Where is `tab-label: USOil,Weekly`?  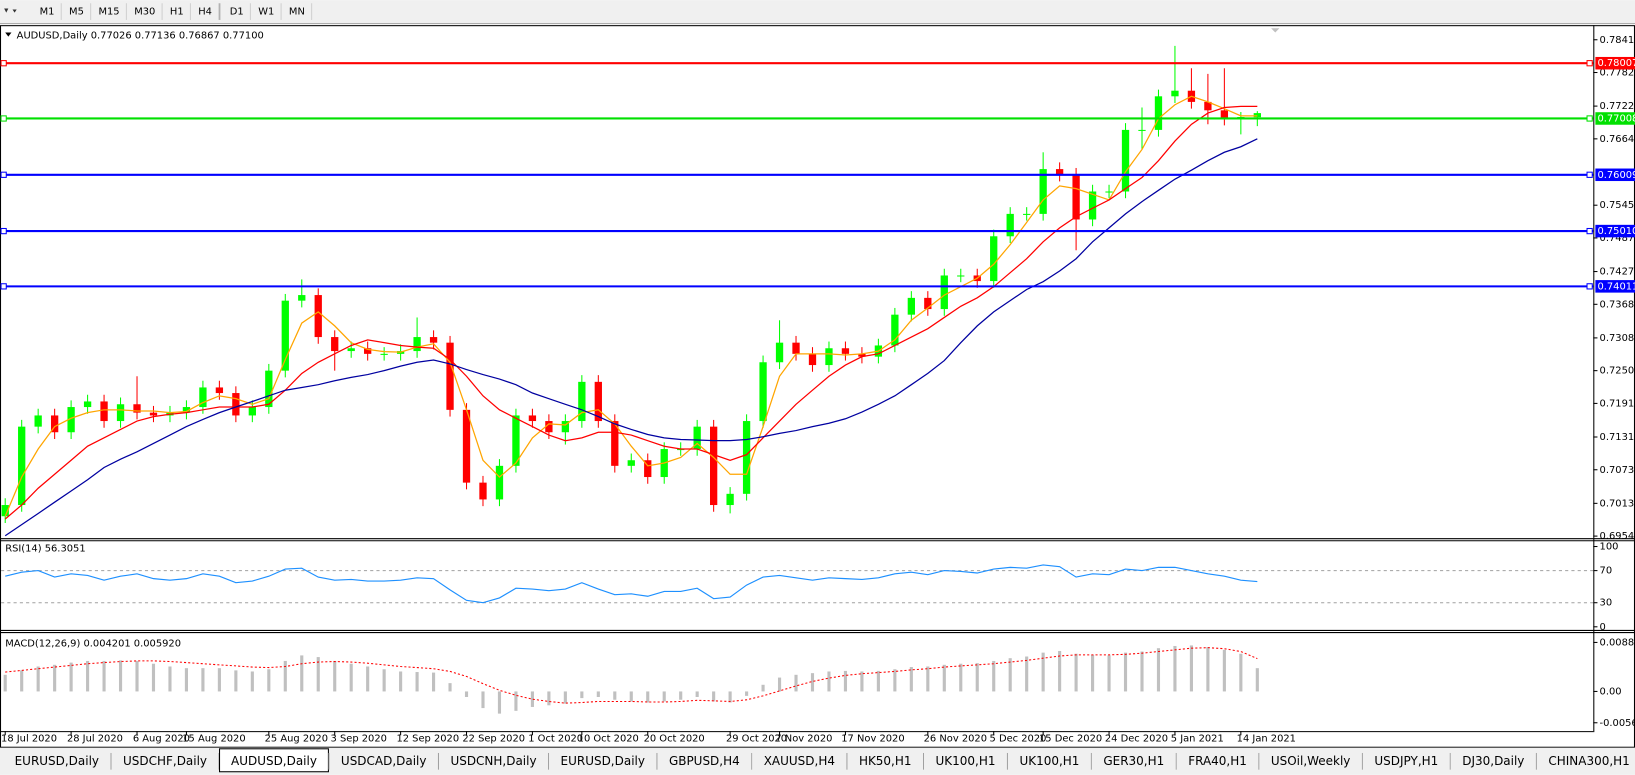
tab-label: USOil,Weekly is located at coordinates (1311, 761).